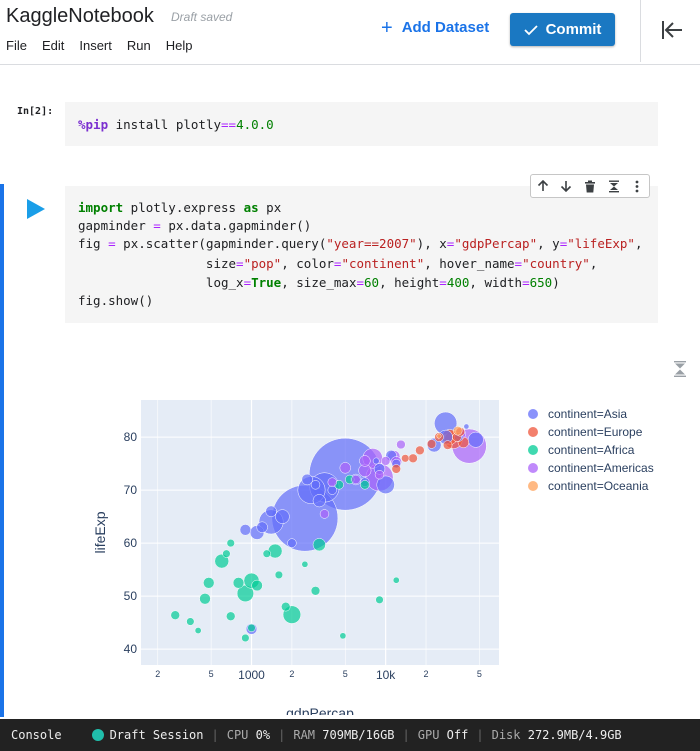 Image resolution: width=700 pixels, height=751 pixels. What do you see at coordinates (361, 124) in the screenshot?
I see `code-cell-pip: %pip install plotly==4.0.0` at bounding box center [361, 124].